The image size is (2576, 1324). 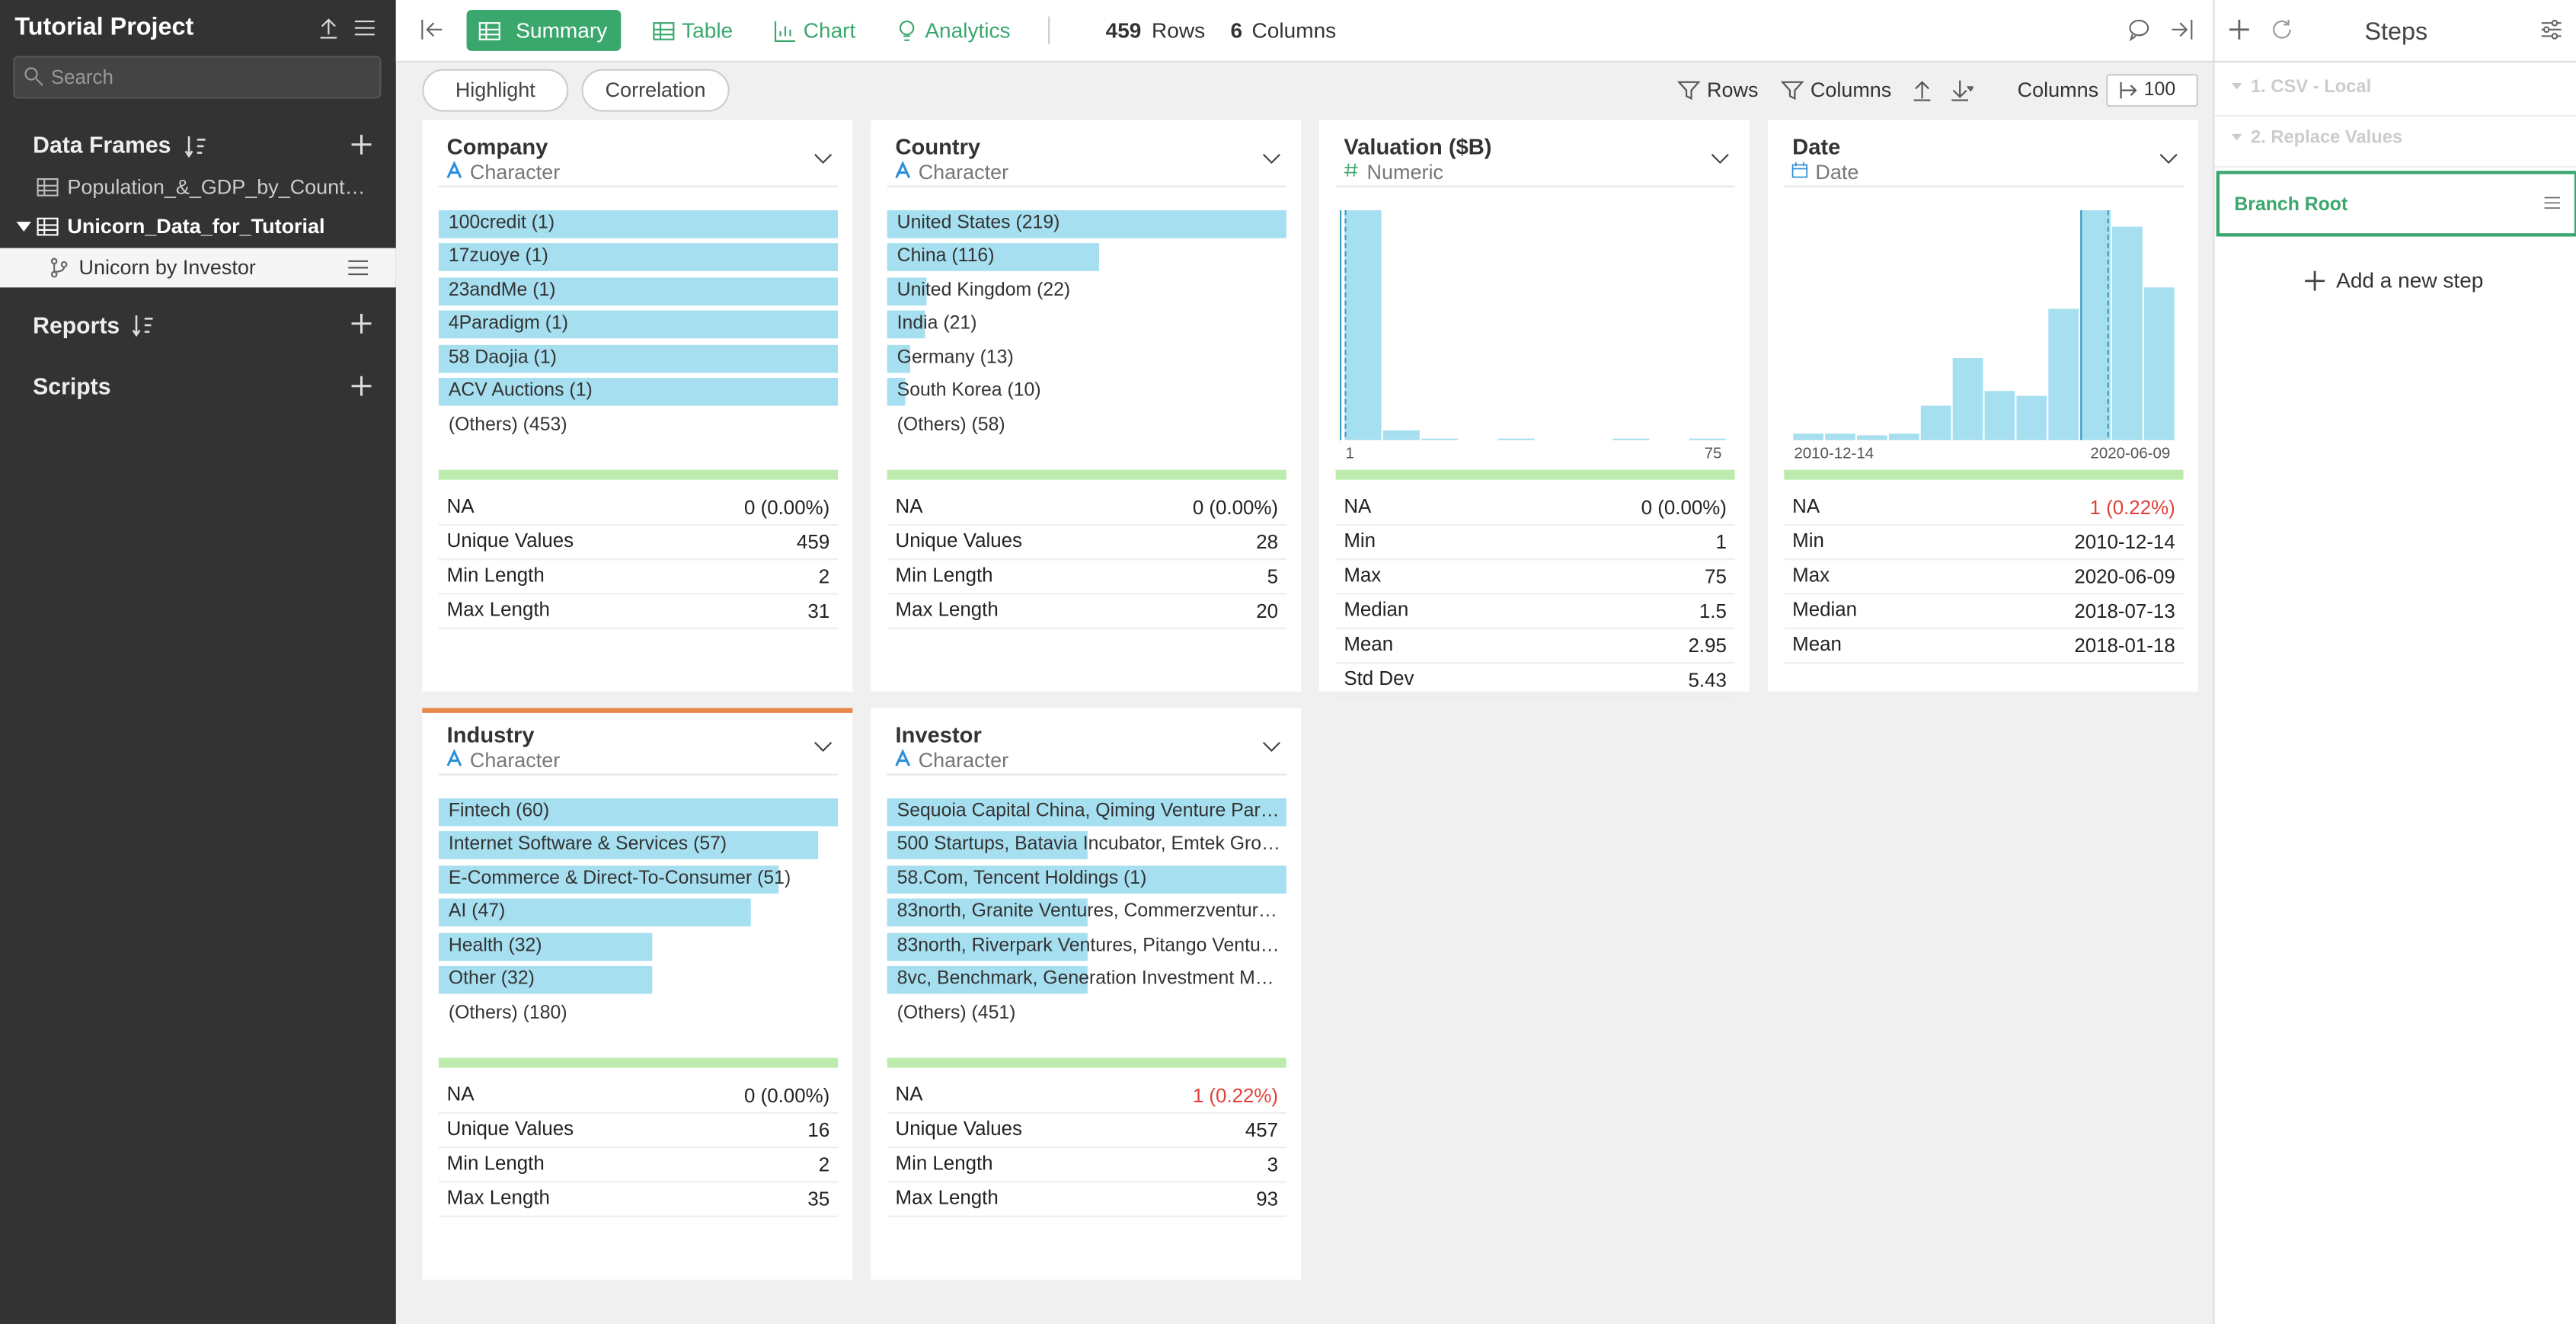 I want to click on columns-input: 100, so click(x=2152, y=91).